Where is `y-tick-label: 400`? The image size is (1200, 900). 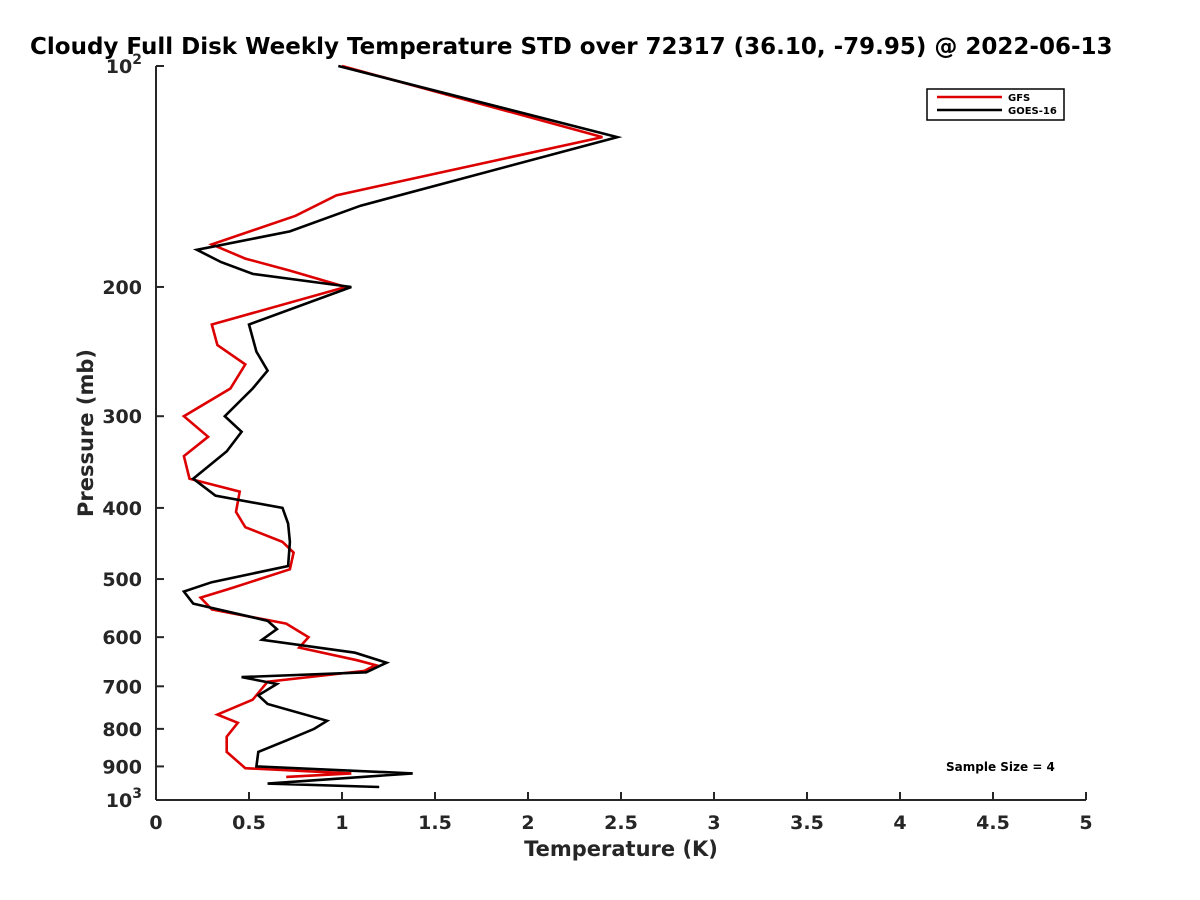
y-tick-label: 400 is located at coordinates (122, 509).